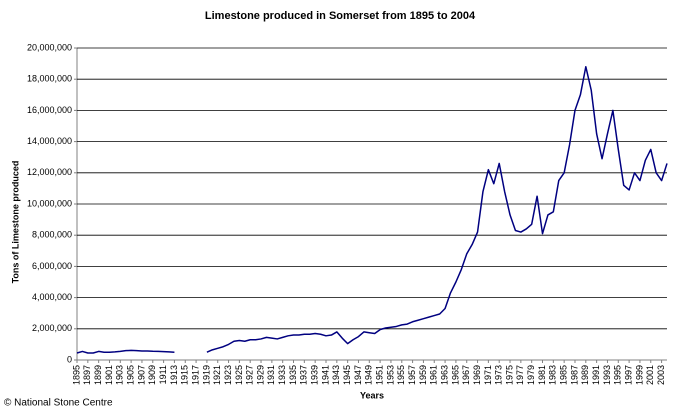 Image resolution: width=680 pixels, height=412 pixels. I want to click on x-tick-label: 1909, so click(152, 375).